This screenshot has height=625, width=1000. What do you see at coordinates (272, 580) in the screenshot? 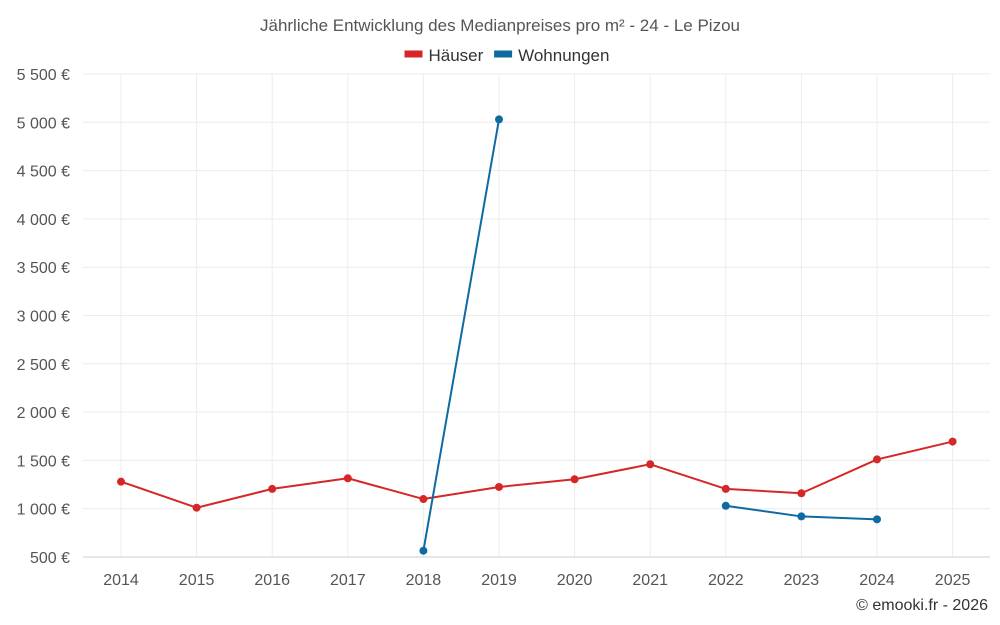
I see `x-tick-label: 2016` at bounding box center [272, 580].